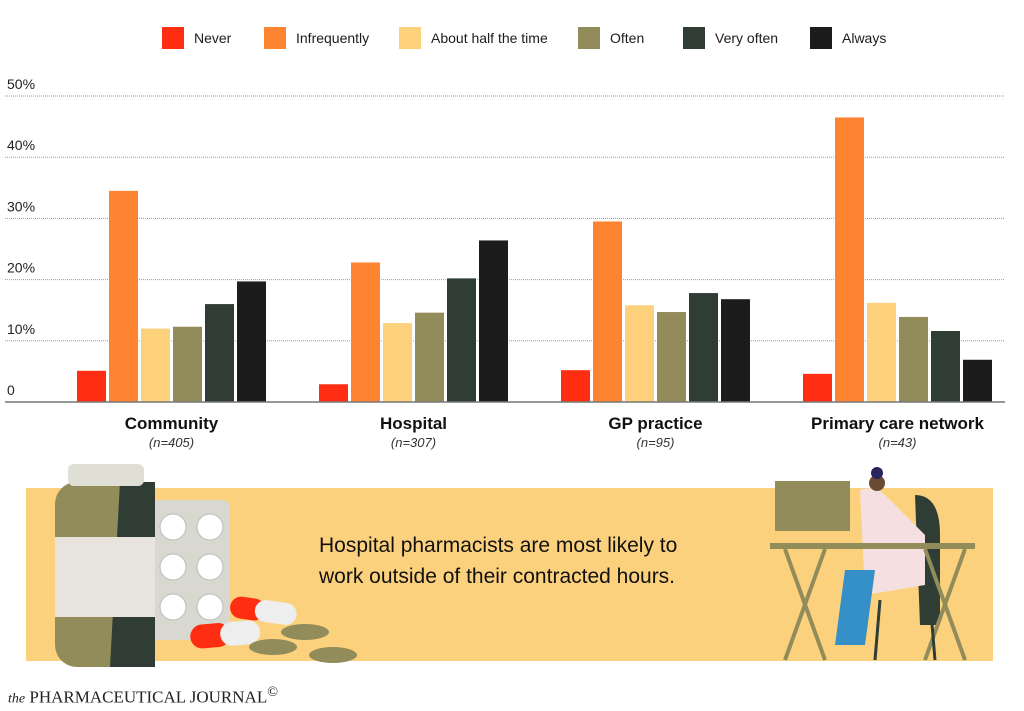 Image resolution: width=1024 pixels, height=711 pixels. I want to click on legend-item-often: Often, so click(611, 38).